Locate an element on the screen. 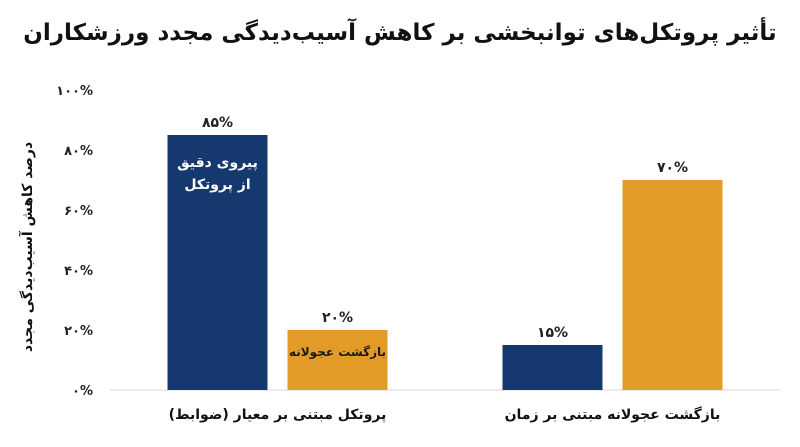 The image size is (800, 447). bar-annotation: بازگشت عجولانه is located at coordinates (337, 352).